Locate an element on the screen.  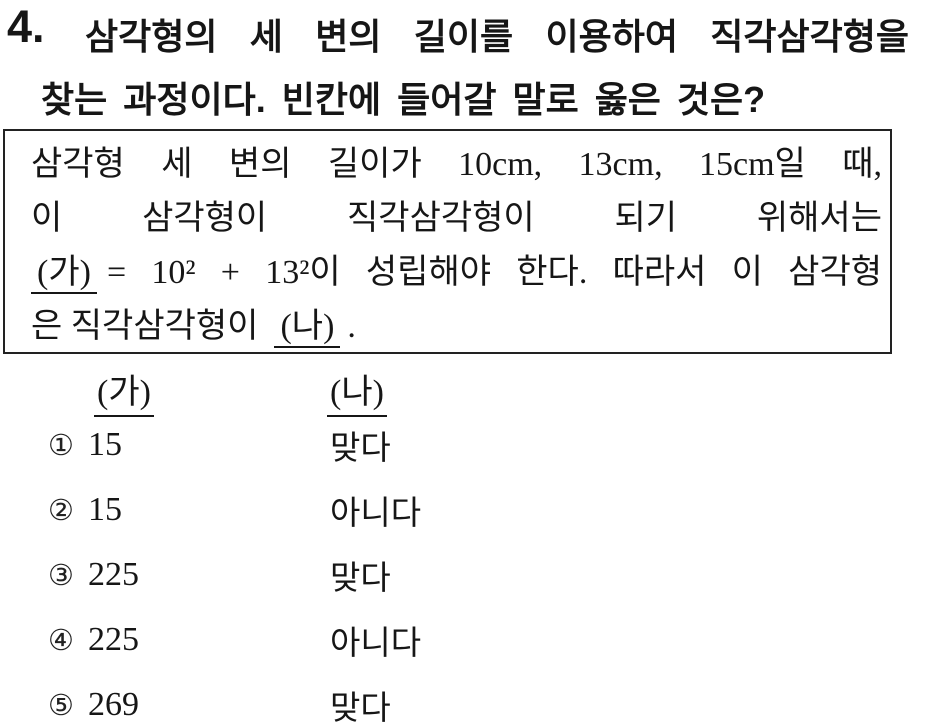
choice-3-na-value: 맞다 is located at coordinates (360, 578).